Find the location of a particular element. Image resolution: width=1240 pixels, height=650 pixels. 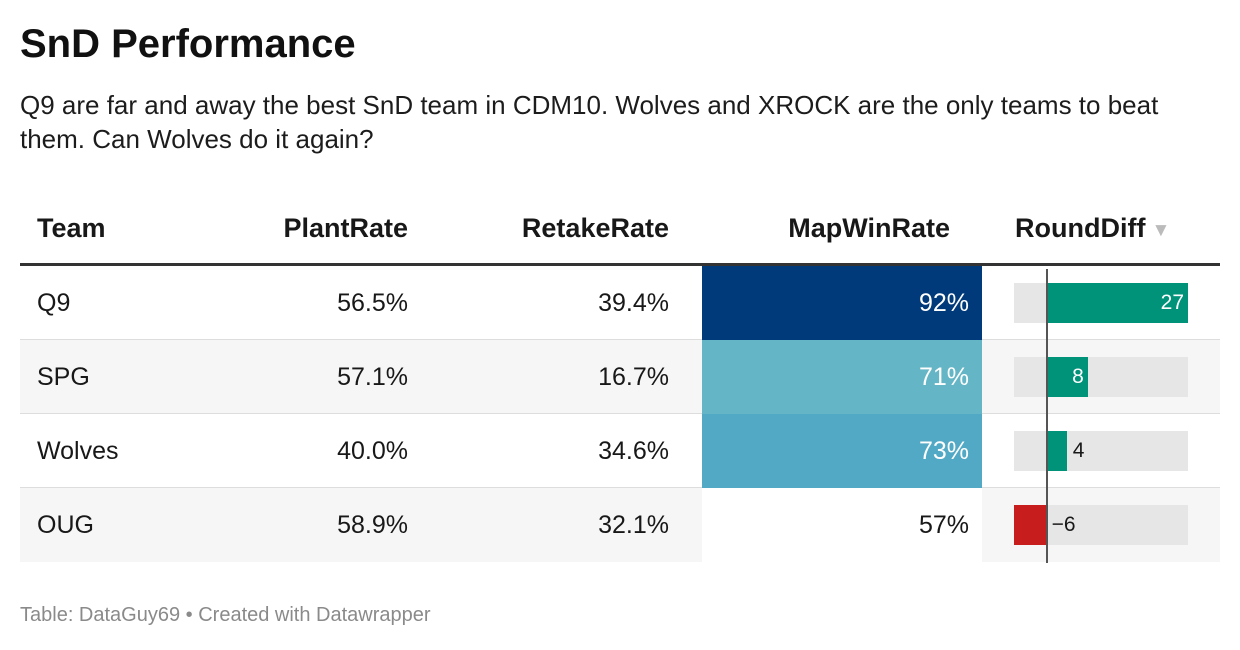

team-cell: SPG is located at coordinates (63, 377).